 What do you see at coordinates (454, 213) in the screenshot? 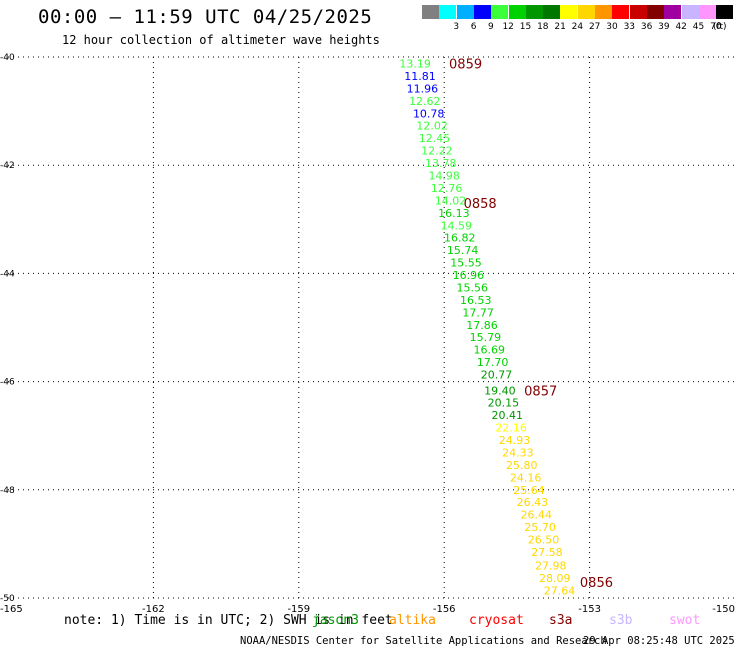
I see `wave-height-value: 16.13` at bounding box center [454, 213].